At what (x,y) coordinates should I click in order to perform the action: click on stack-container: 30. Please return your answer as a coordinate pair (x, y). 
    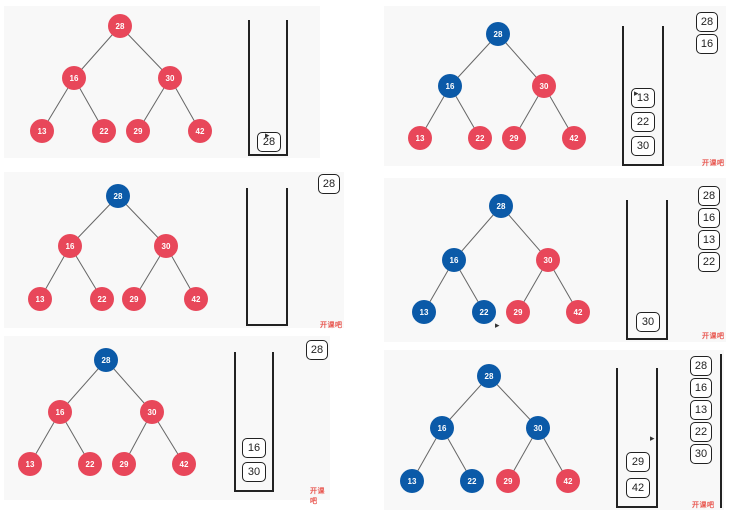
    Looking at the image, I should click on (647, 270).